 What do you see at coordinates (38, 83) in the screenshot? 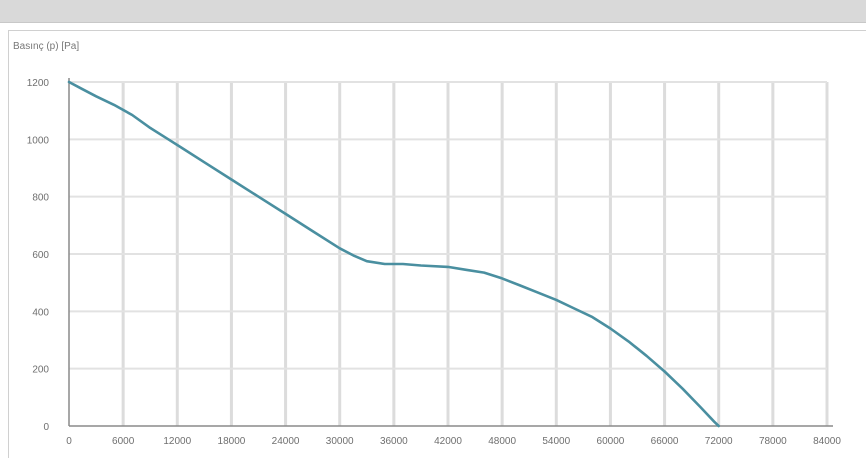
I see `y-tick-label: 1200` at bounding box center [38, 83].